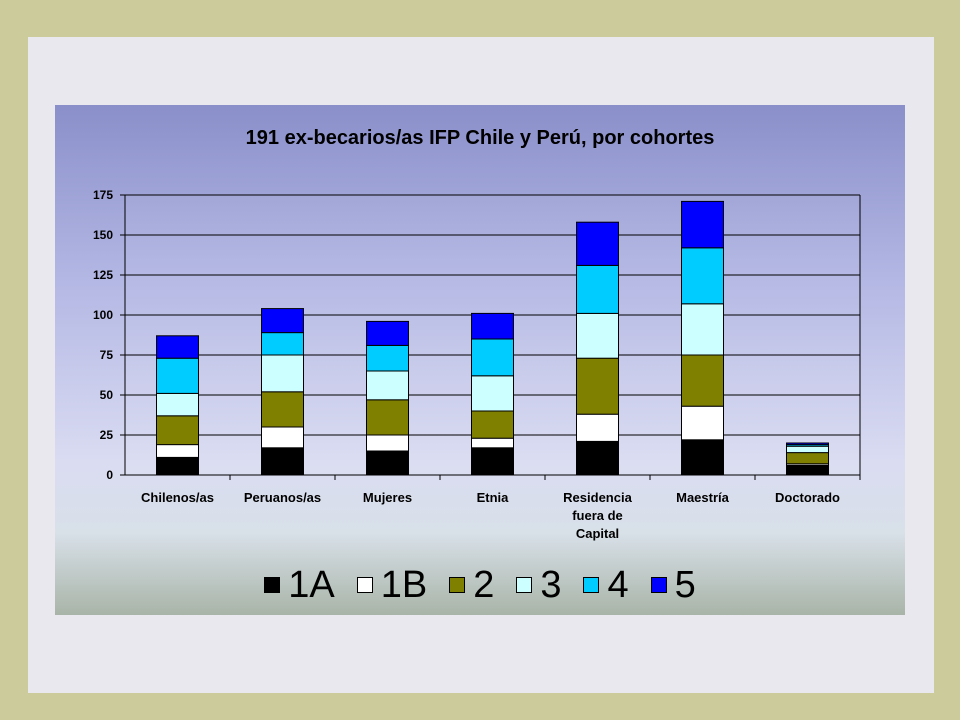 The image size is (960, 720). Describe the element at coordinates (618, 585) in the screenshot. I see `legend-label: 4` at that location.